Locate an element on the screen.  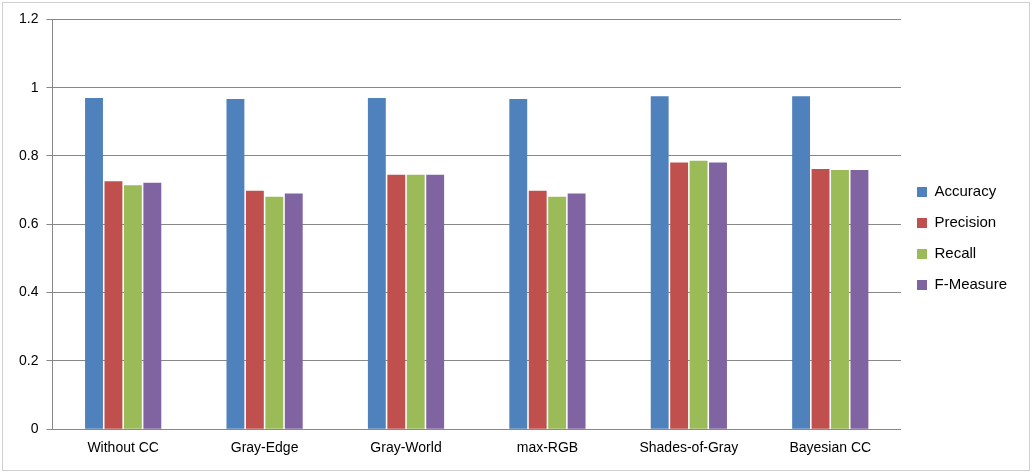
legend-label: Precision is located at coordinates (965, 222).